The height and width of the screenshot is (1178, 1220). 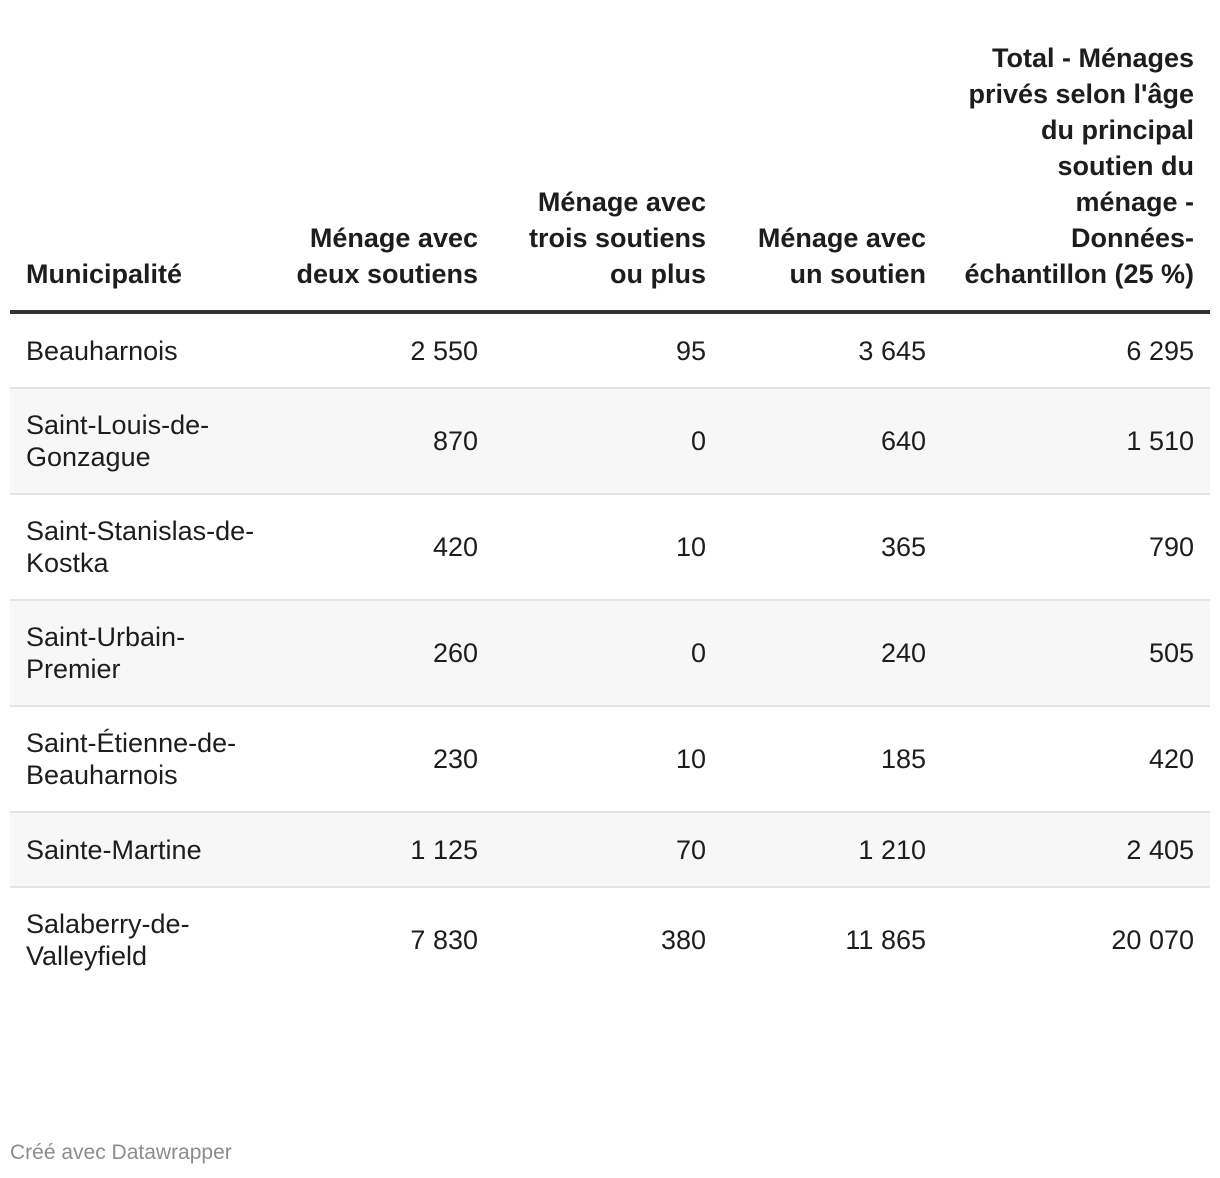 I want to click on table-row: Sainte-Martine 1 125 70 1 210 2 405, so click(x=610, y=850).